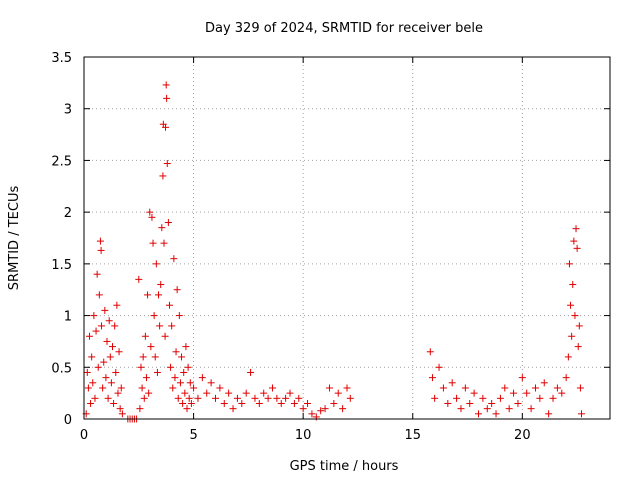  Describe the element at coordinates (68, 213) in the screenshot. I see `y-tick-label: 2` at that location.